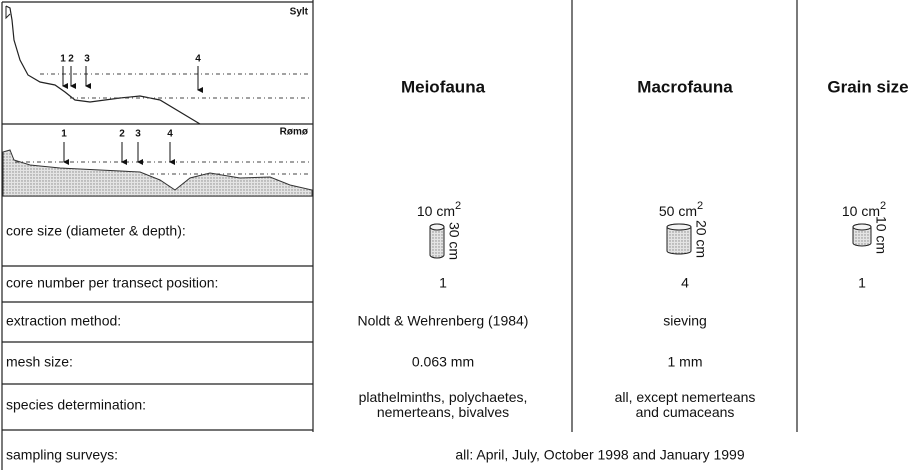 This screenshot has width=920, height=470. I want to click on core-depth: 20 cm, so click(701, 239).